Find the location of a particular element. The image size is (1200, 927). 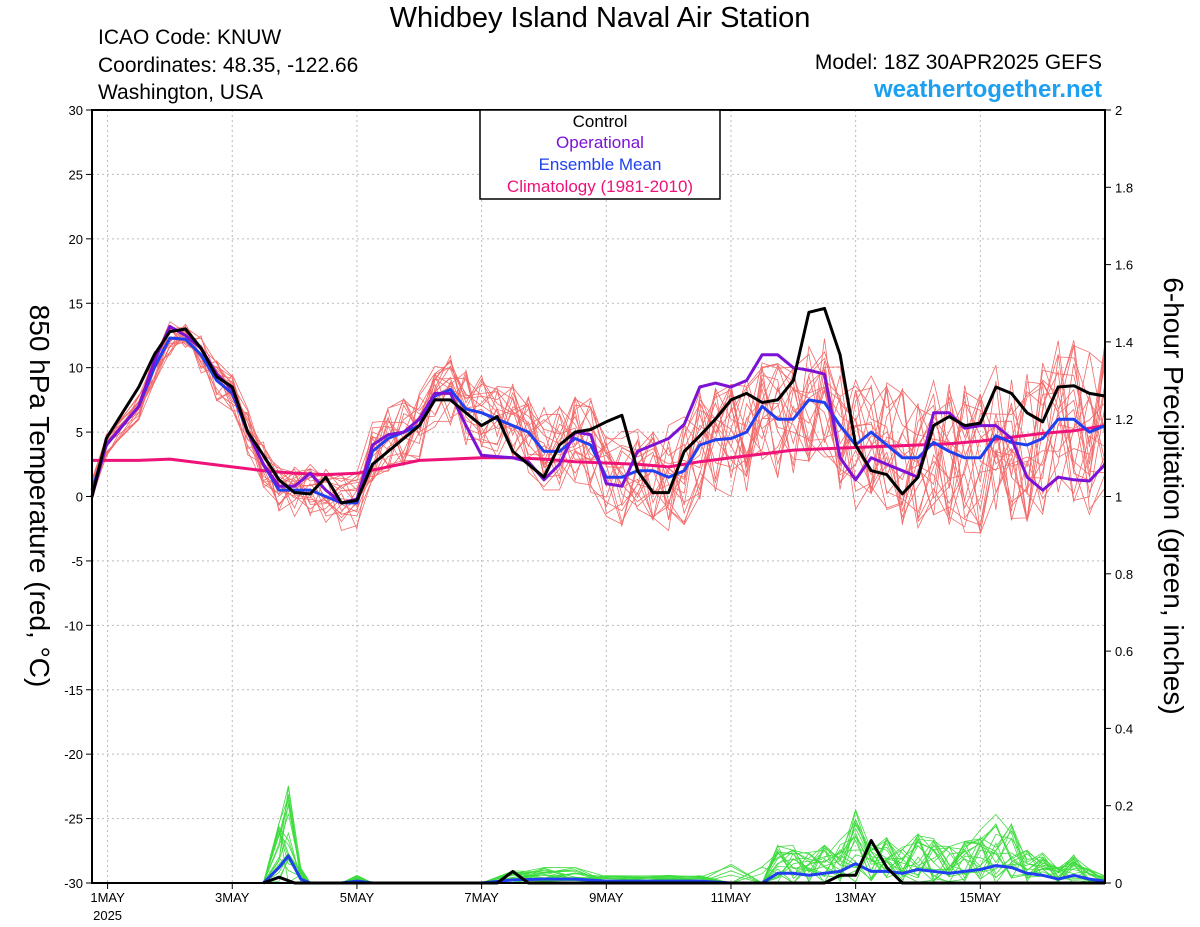

legend-box is located at coordinates (600, 154).